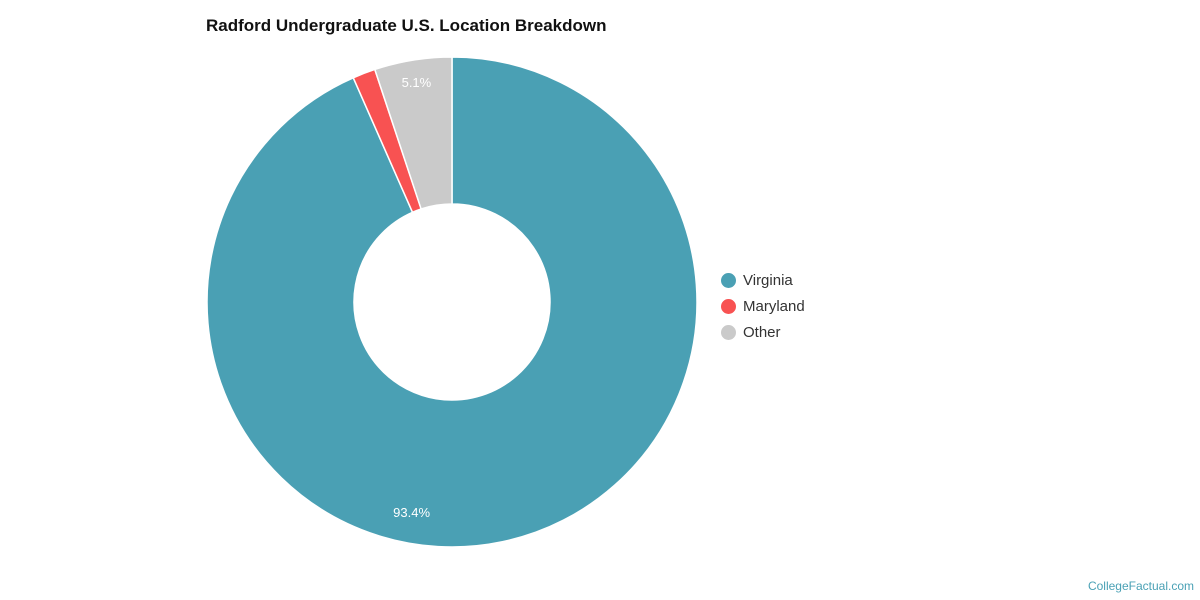 Image resolution: width=1200 pixels, height=600 pixels. Describe the element at coordinates (1140, 586) in the screenshot. I see `credit-link: CollegeFactual.com` at that location.